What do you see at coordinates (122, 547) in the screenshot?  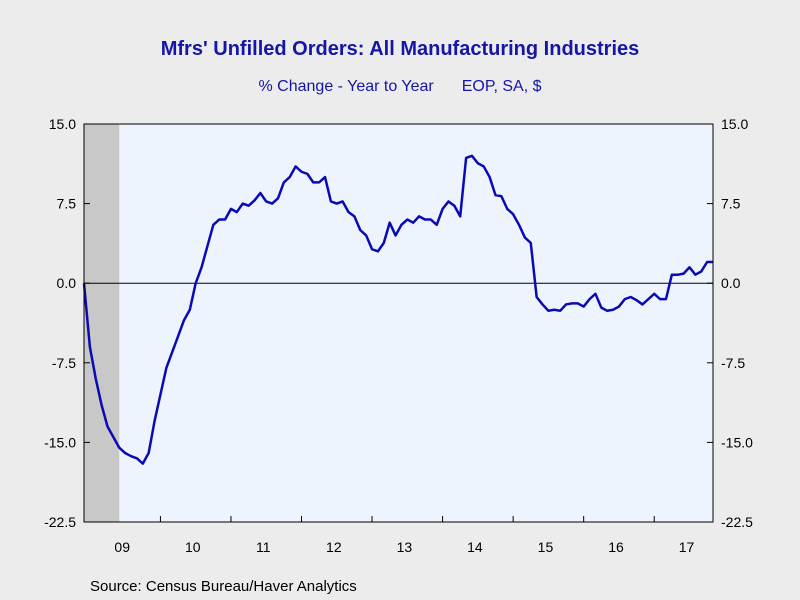 I see `x-tick-label: 09` at bounding box center [122, 547].